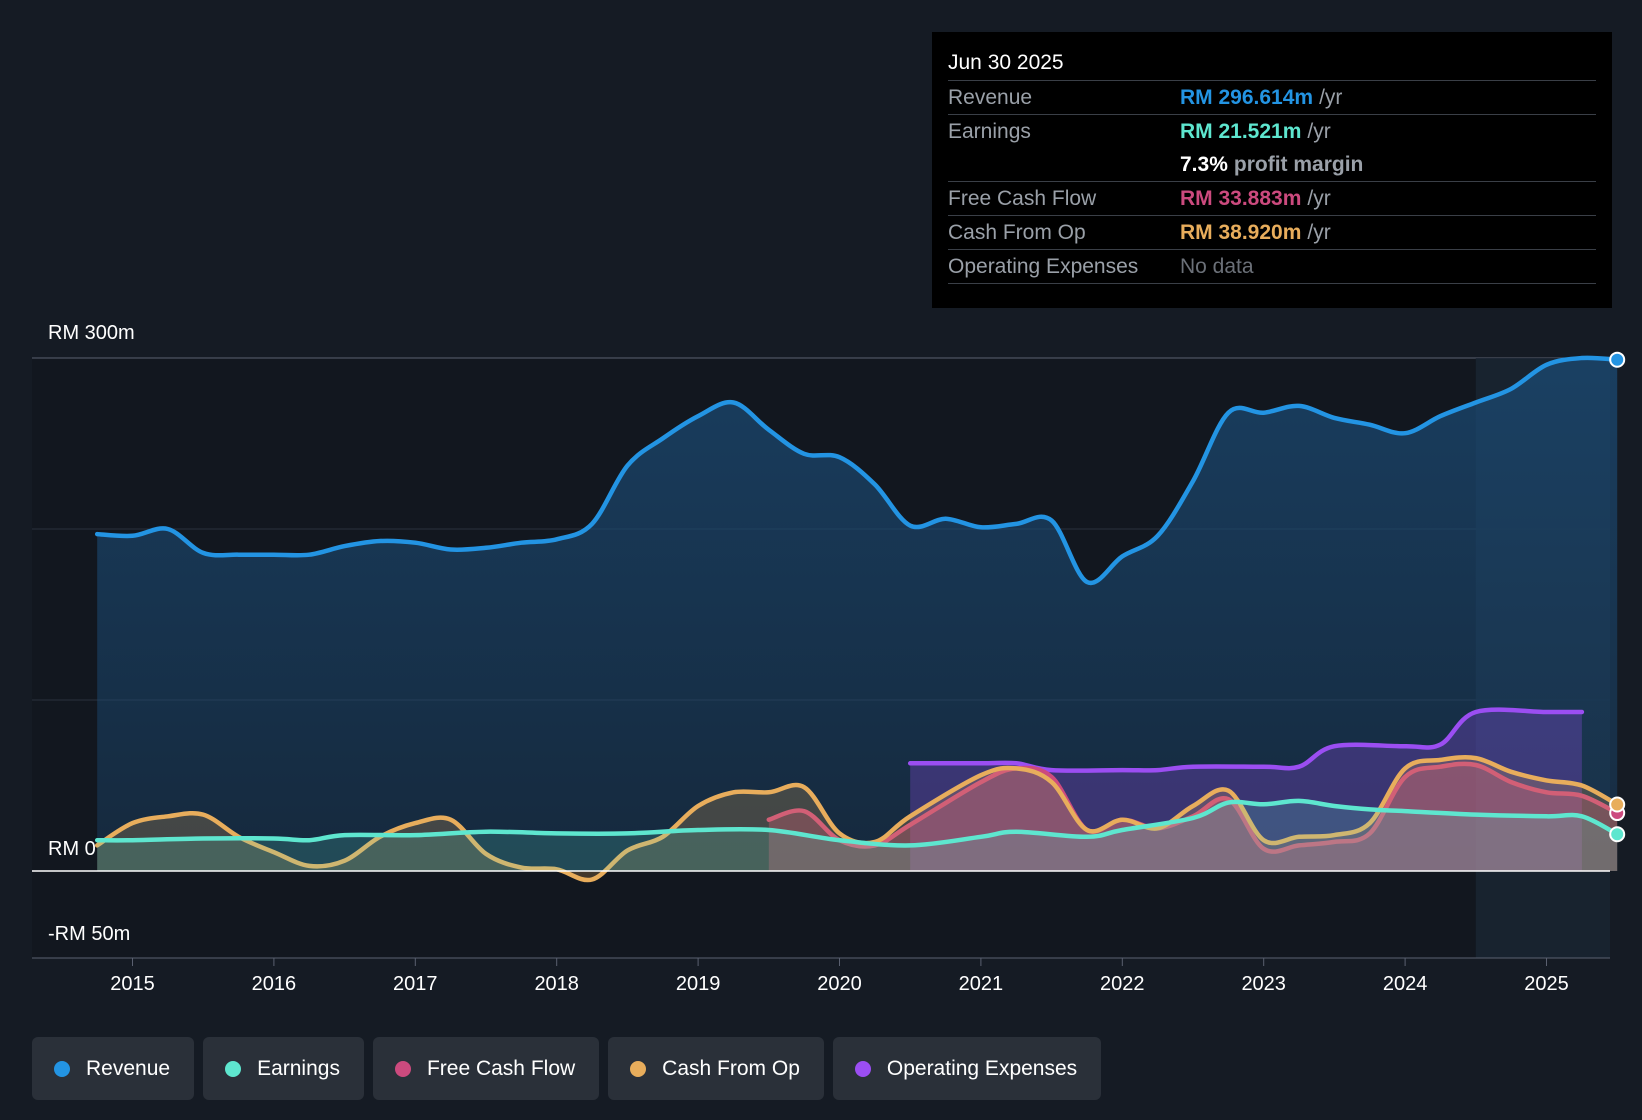 This screenshot has height=1120, width=1642. Describe the element at coordinates (501, 1068) in the screenshot. I see `legend-label: Free Cash Flow` at that location.